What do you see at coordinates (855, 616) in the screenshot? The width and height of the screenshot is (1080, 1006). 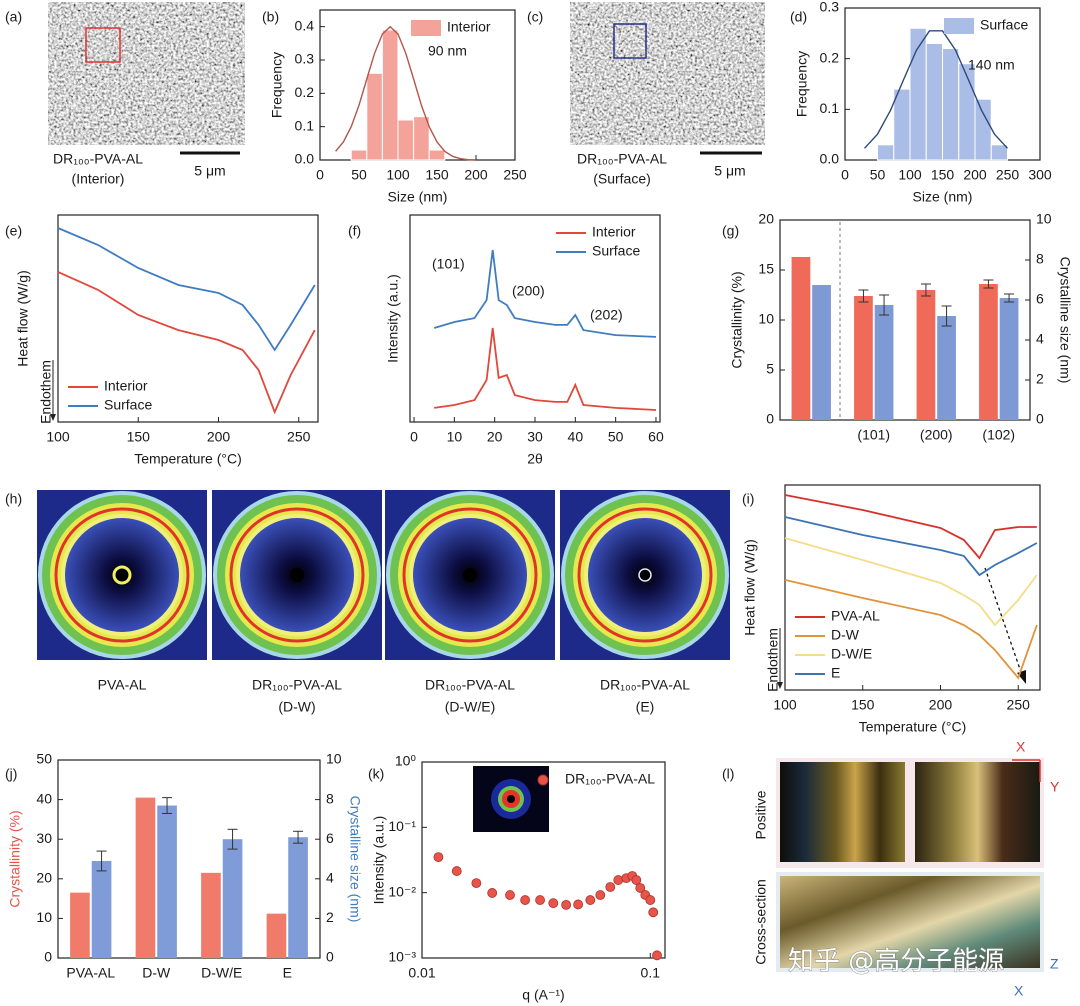 I see `legend-label: PVA-AL` at bounding box center [855, 616].